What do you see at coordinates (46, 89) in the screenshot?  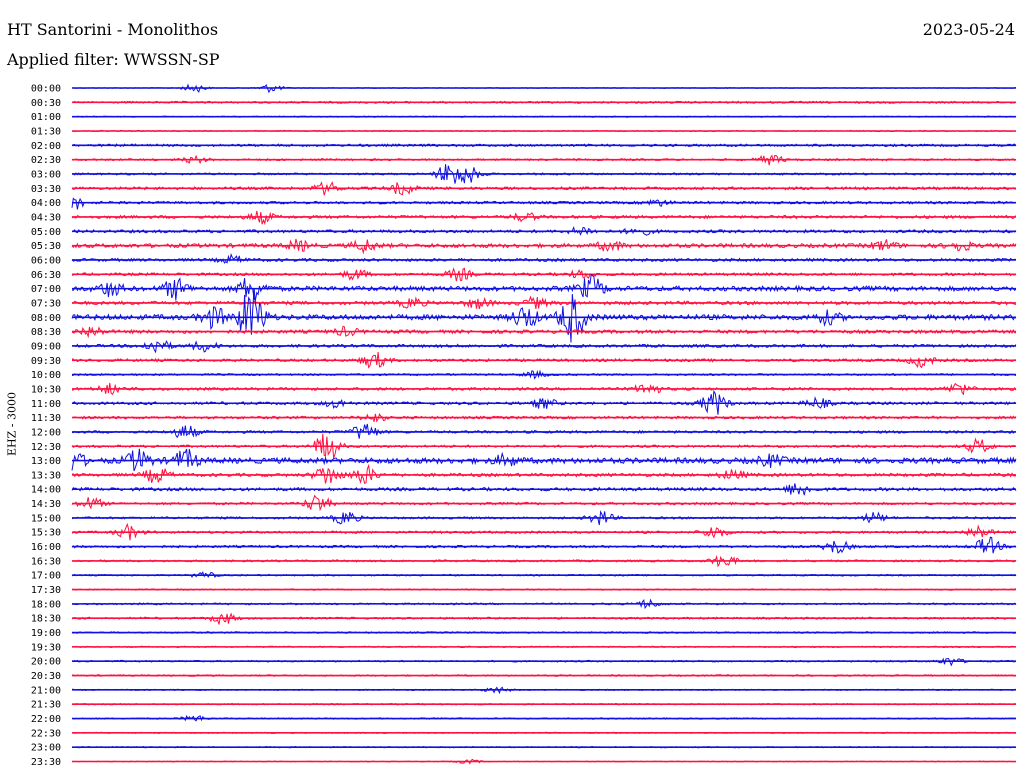 I see `time-tick-label: 00:00` at bounding box center [46, 89].